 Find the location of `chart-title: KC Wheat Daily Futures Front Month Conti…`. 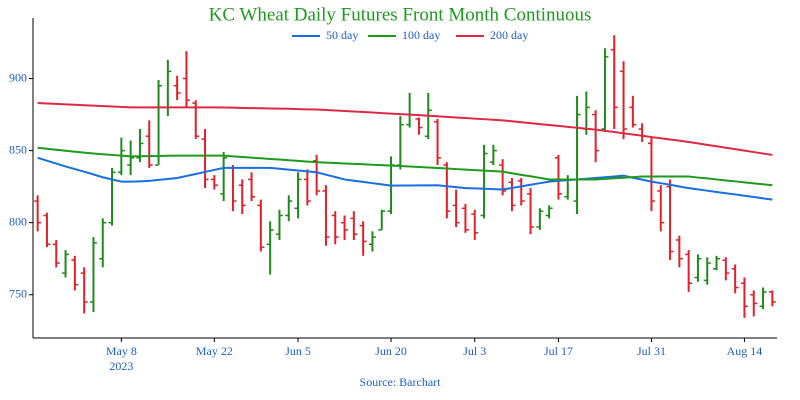

chart-title: KC Wheat Daily Futures Front Month Conti… is located at coordinates (400, 14).